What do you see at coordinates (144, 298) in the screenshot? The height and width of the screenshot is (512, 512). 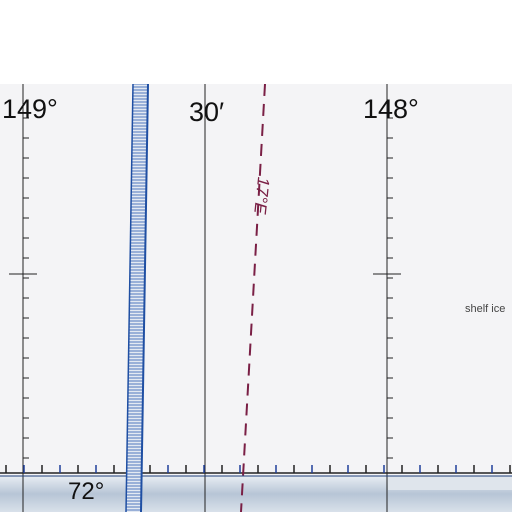 I see `ice-boundary-line-right` at bounding box center [144, 298].